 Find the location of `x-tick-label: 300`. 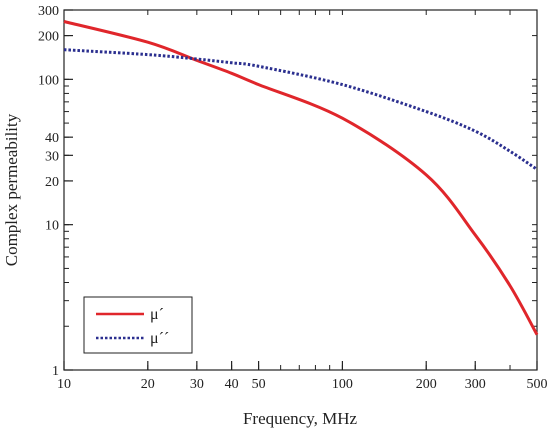

x-tick-label: 300 is located at coordinates (475, 384).